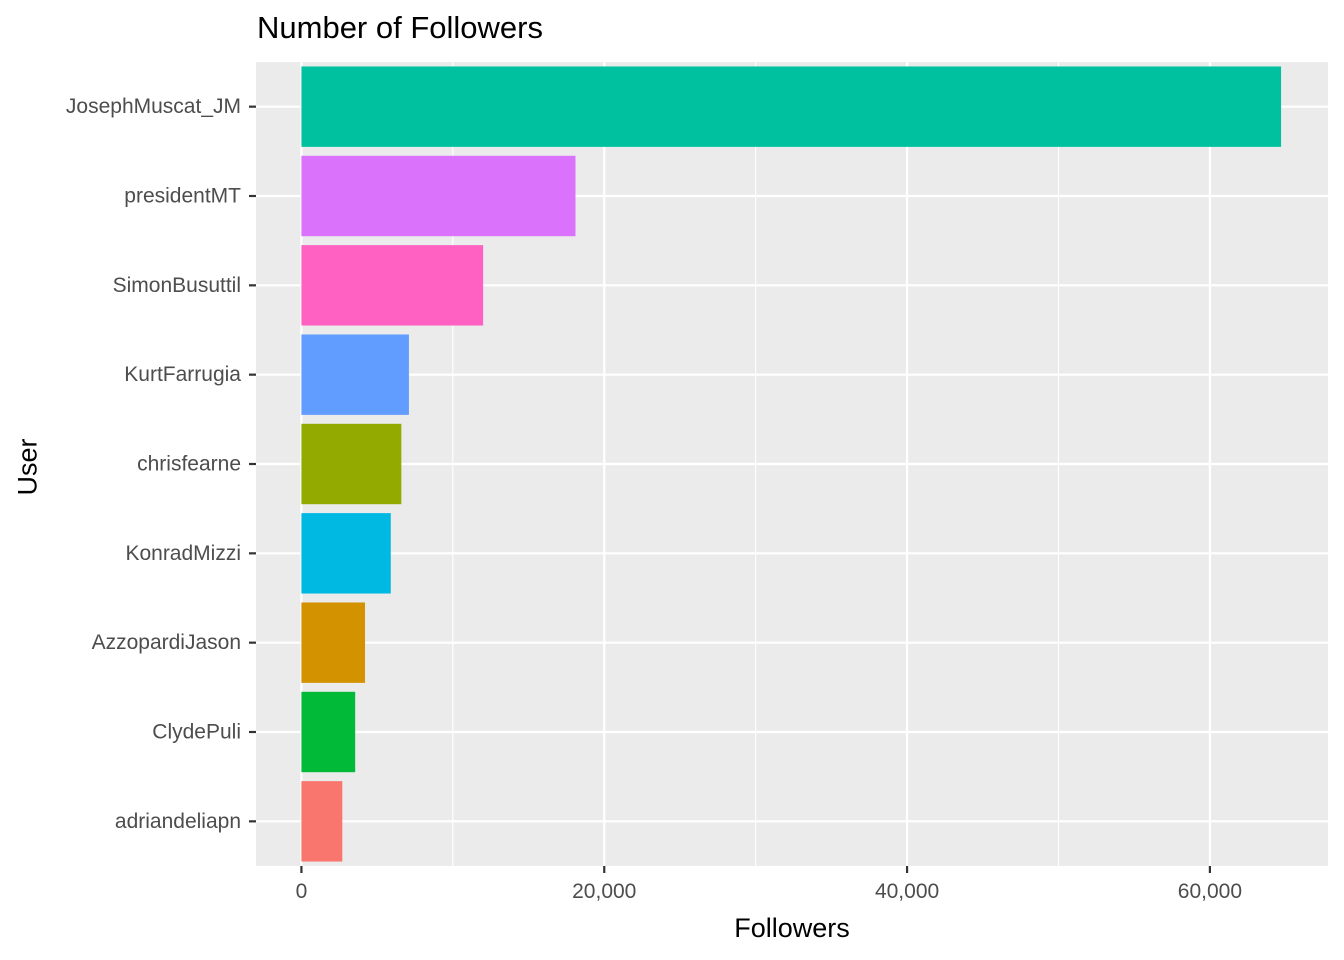 Image resolution: width=1344 pixels, height=960 pixels. Describe the element at coordinates (400, 27) in the screenshot. I see `chart-title: Number of Followers` at that location.